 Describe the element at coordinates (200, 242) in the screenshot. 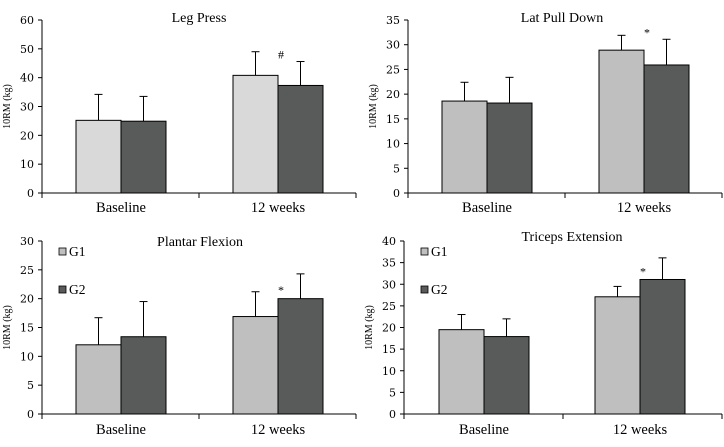

I see `chart-title: Plantar Flexion` at that location.